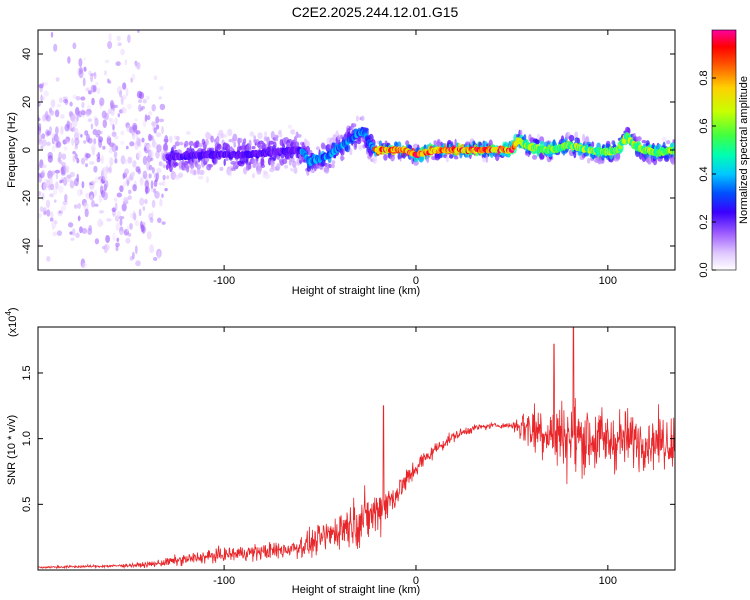  I want to click on spectrogram-y-tick-label: 20, so click(27, 102).